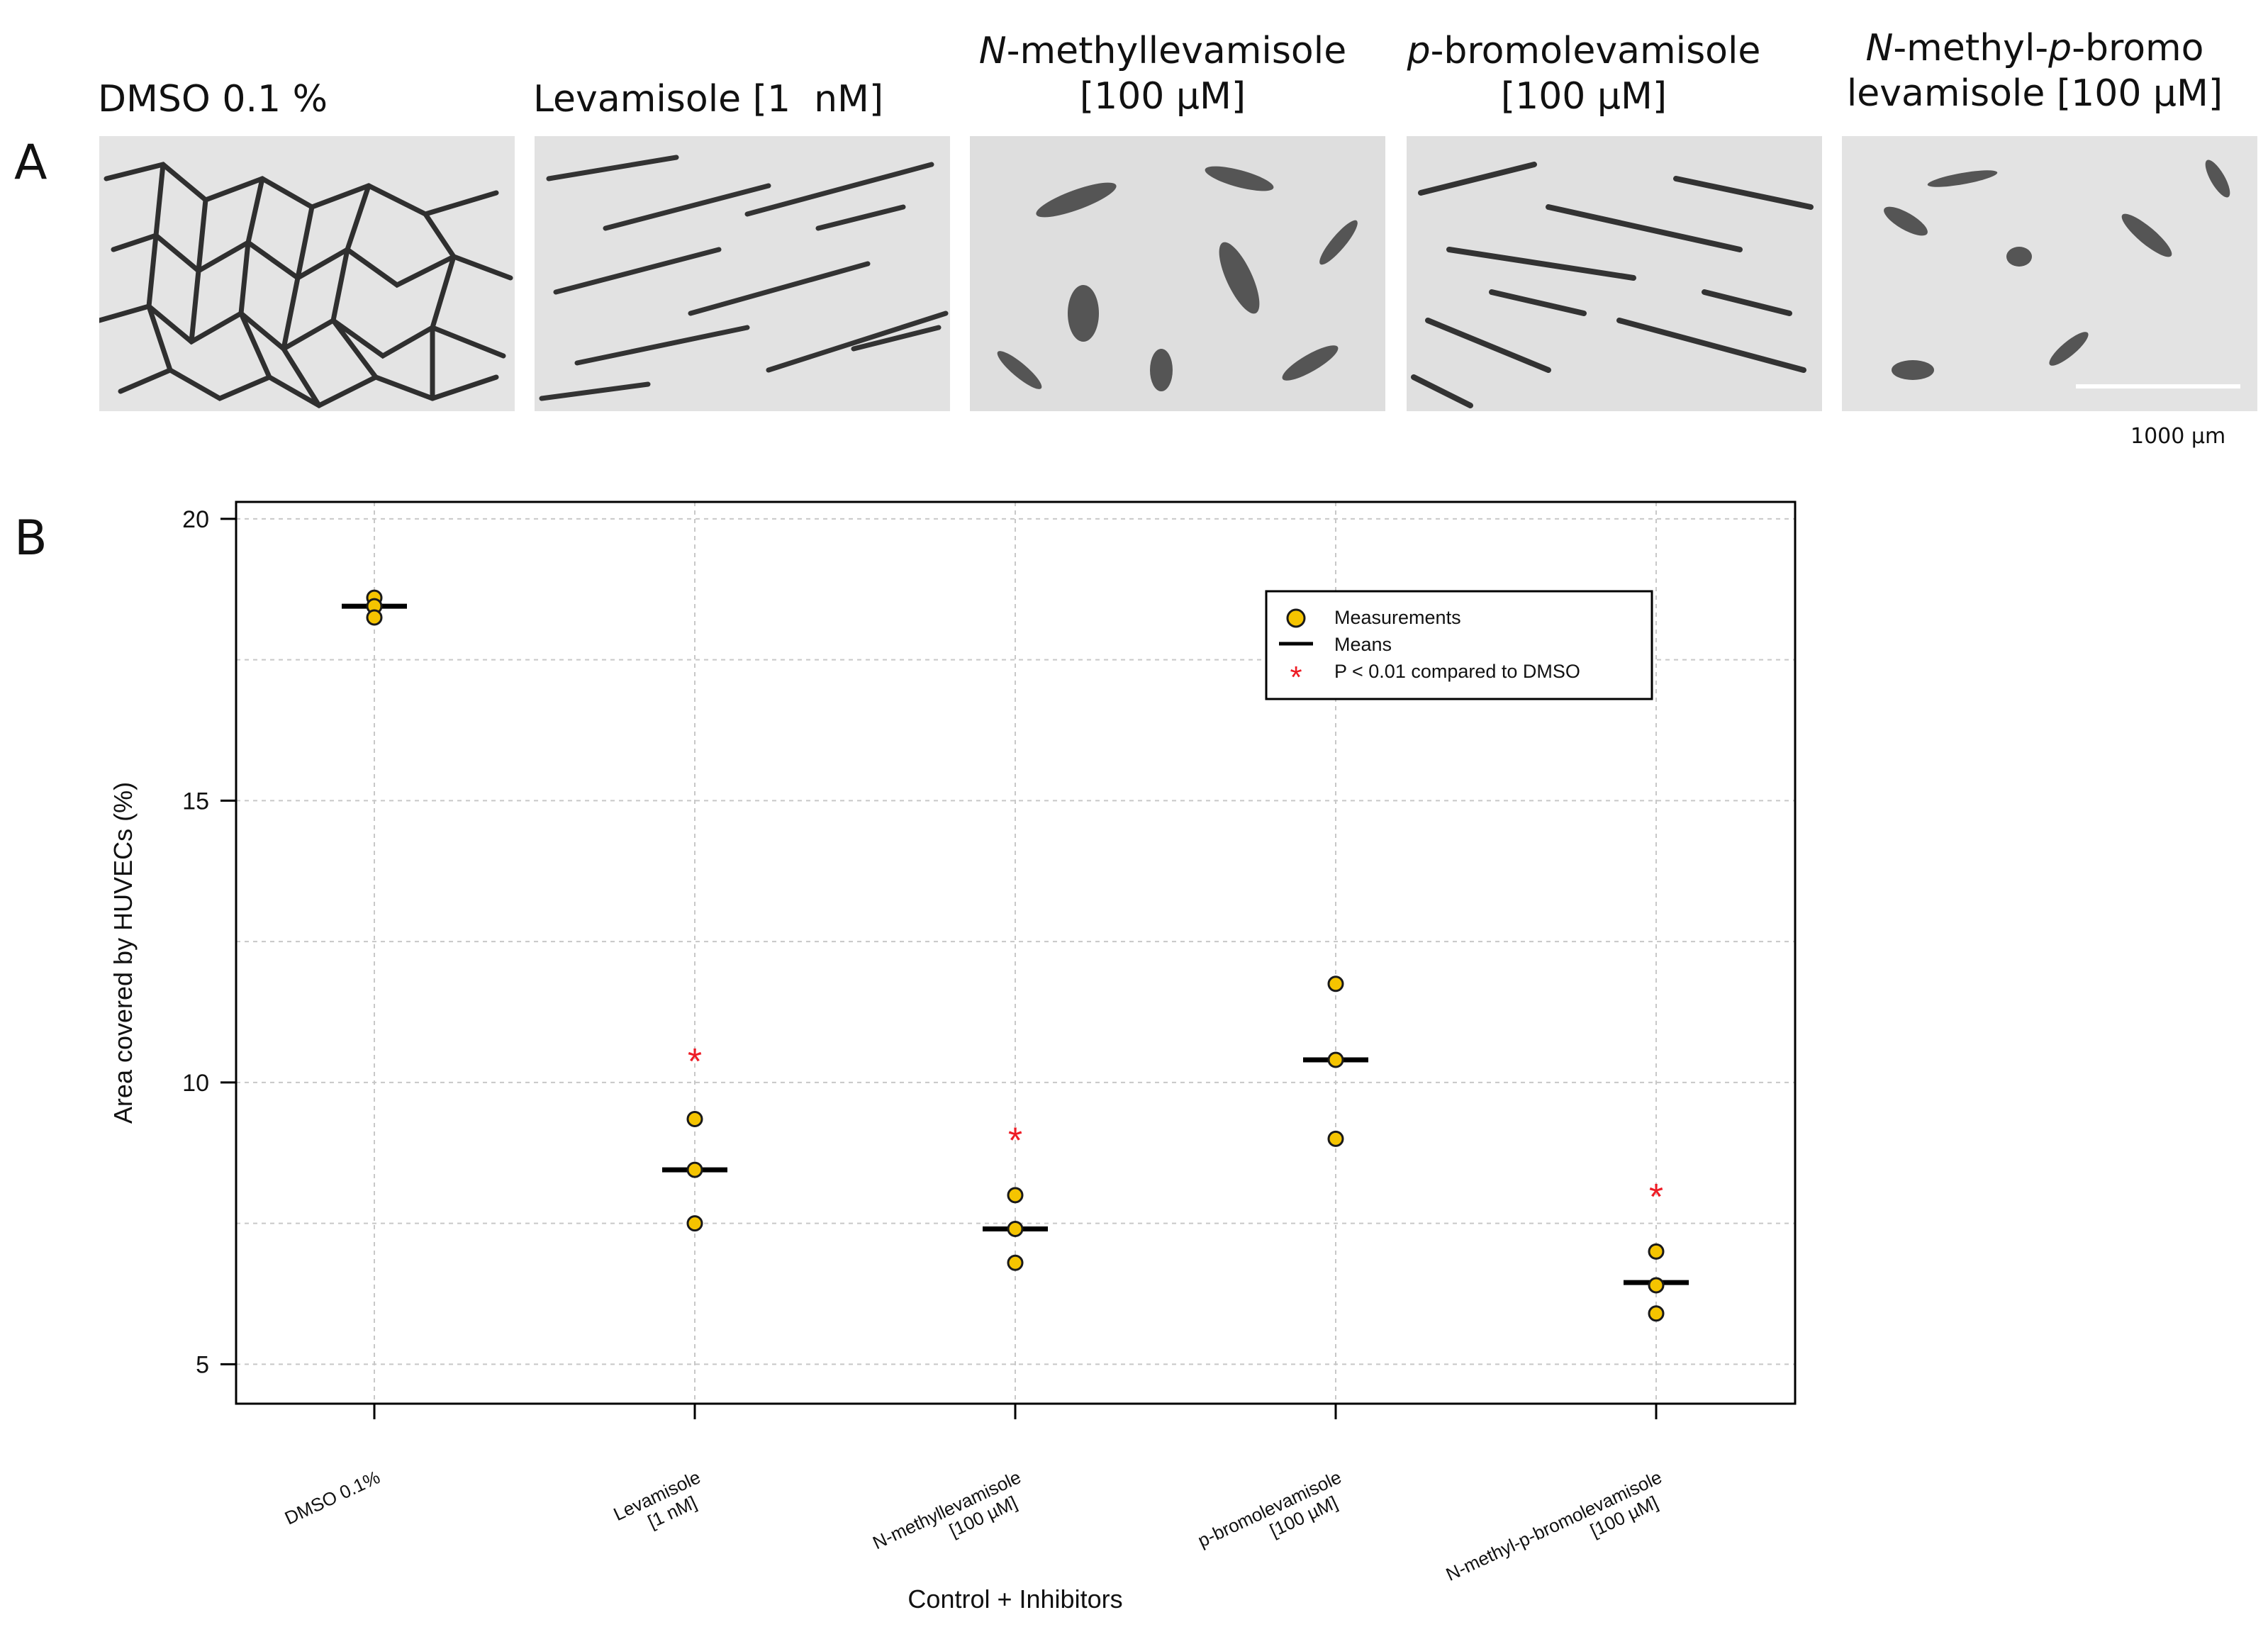 Image resolution: width=2268 pixels, height=1627 pixels. I want to click on micrograph-p-bromolevamisole, so click(1614, 273).